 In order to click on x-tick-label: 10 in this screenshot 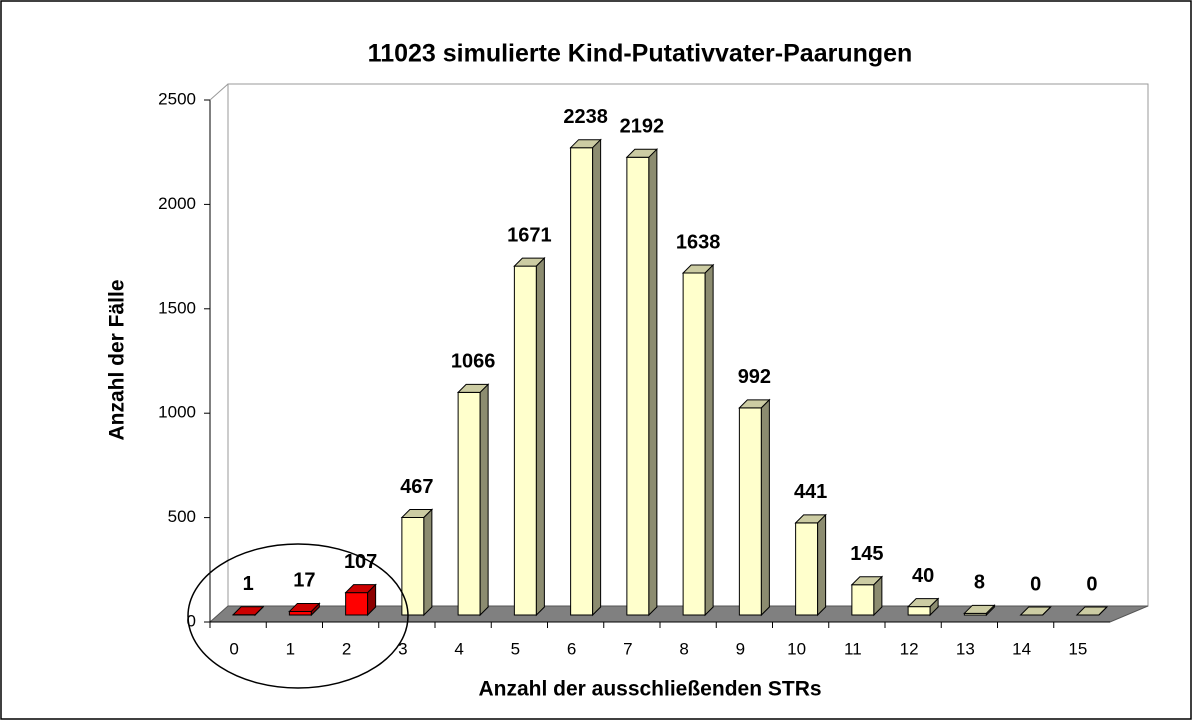, I will do `click(796, 648)`.